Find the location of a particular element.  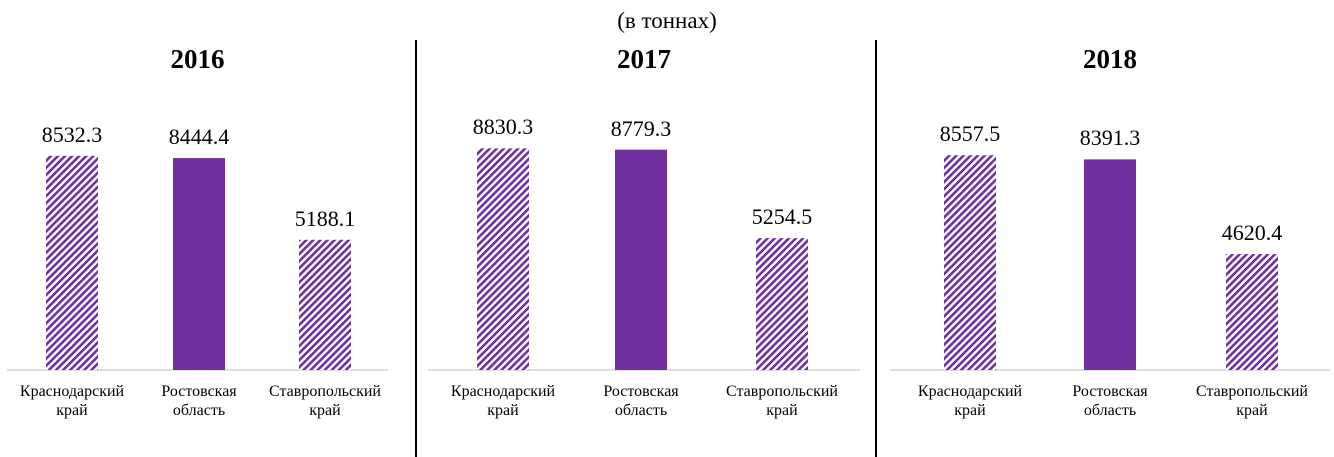

value-label: 8779.3 is located at coordinates (641, 128).